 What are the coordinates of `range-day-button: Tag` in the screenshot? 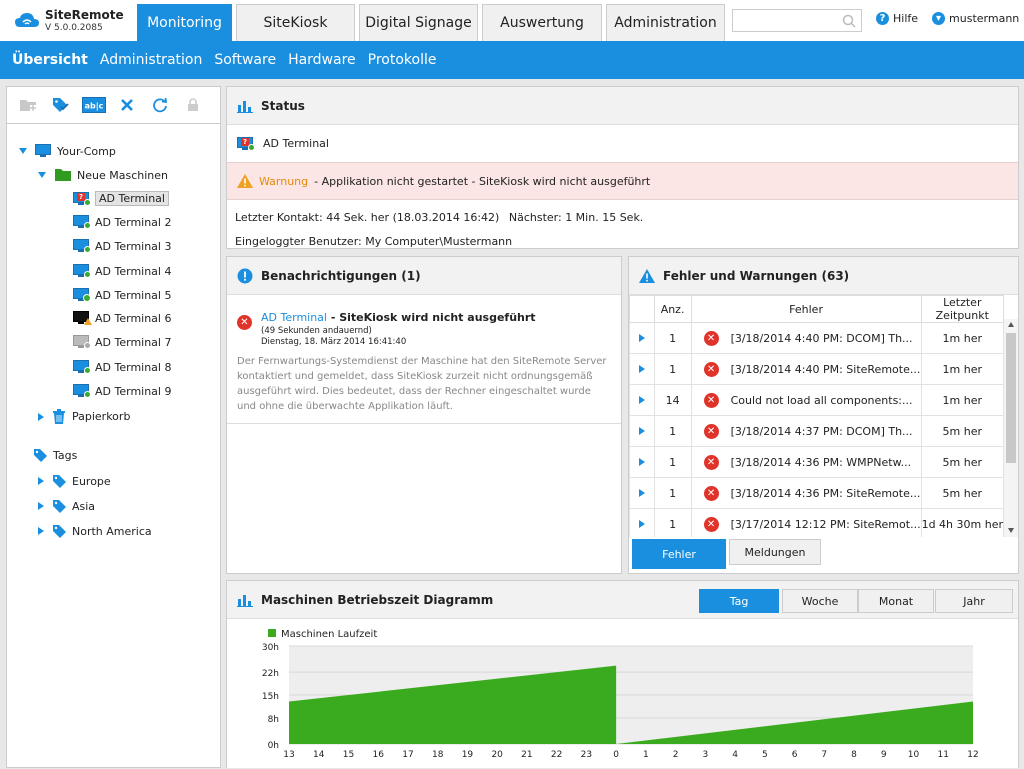 It's located at (739, 601).